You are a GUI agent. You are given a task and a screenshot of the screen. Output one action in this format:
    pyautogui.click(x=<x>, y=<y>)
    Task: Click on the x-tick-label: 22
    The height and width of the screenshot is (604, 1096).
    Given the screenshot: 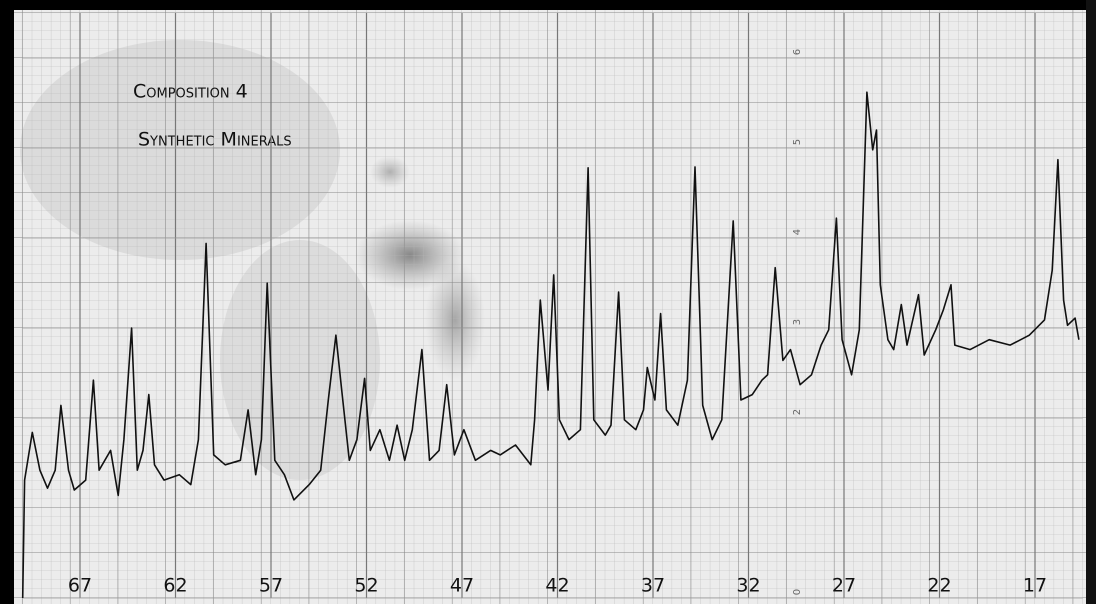 What is the action you would take?
    pyautogui.click(x=939, y=586)
    